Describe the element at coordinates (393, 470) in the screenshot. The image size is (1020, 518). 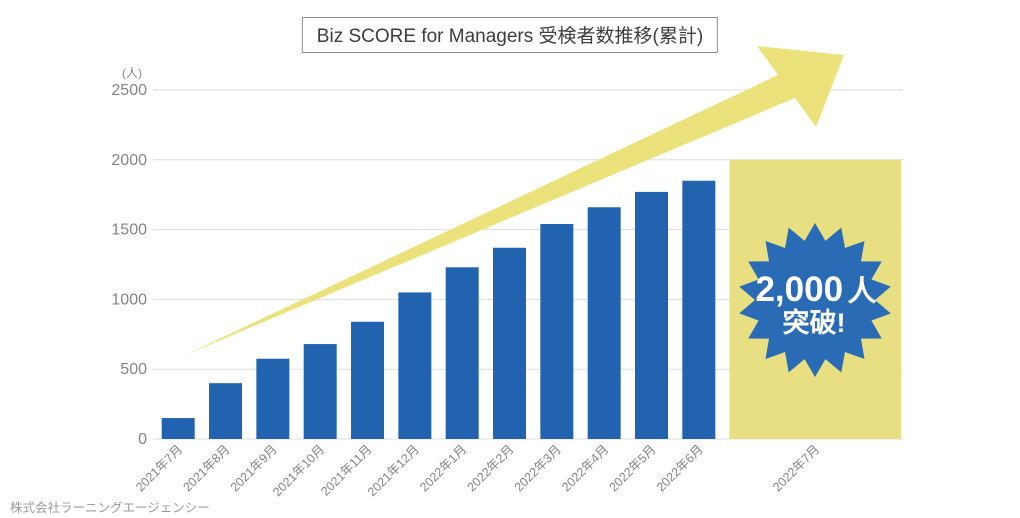
I see `x-tick-label-2021年12月: 2021年12月` at that location.